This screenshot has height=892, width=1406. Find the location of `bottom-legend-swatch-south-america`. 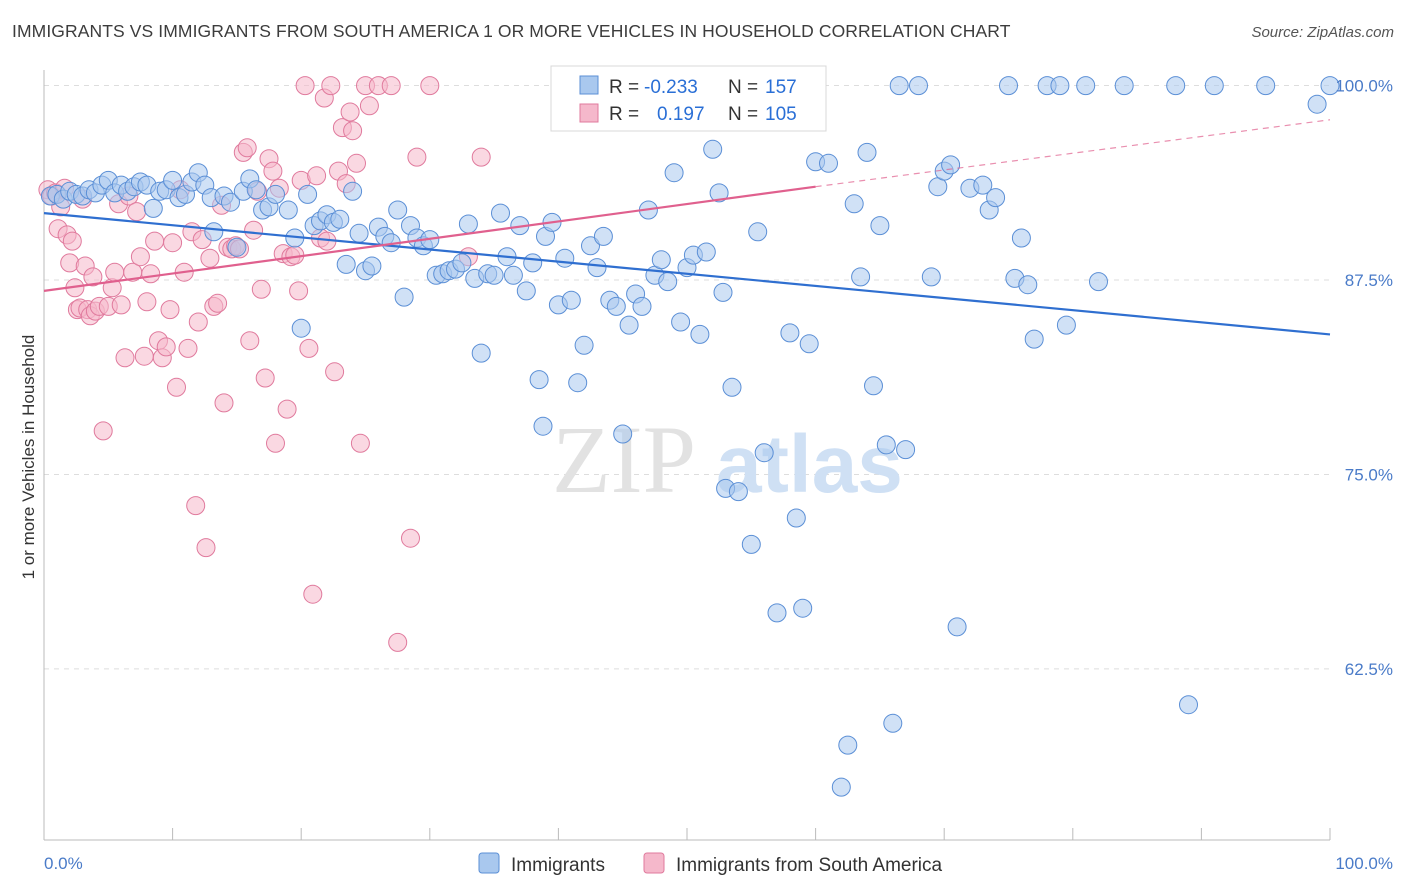

bottom-legend-swatch-south-america is located at coordinates (654, 863).